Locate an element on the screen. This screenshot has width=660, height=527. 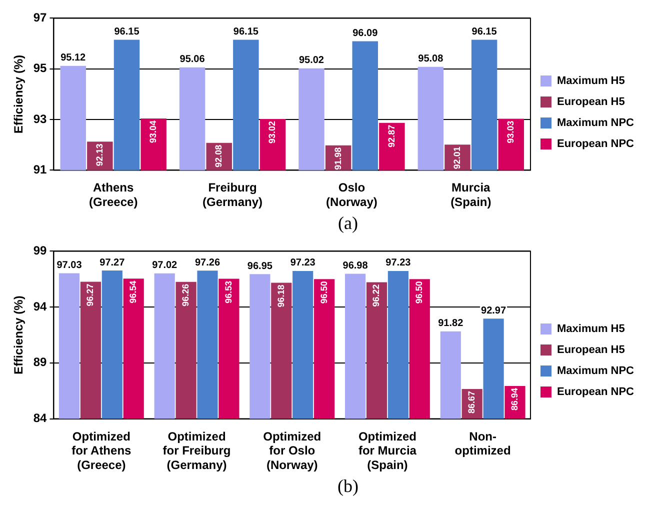
data-label: 96.53 is located at coordinates (228, 292).